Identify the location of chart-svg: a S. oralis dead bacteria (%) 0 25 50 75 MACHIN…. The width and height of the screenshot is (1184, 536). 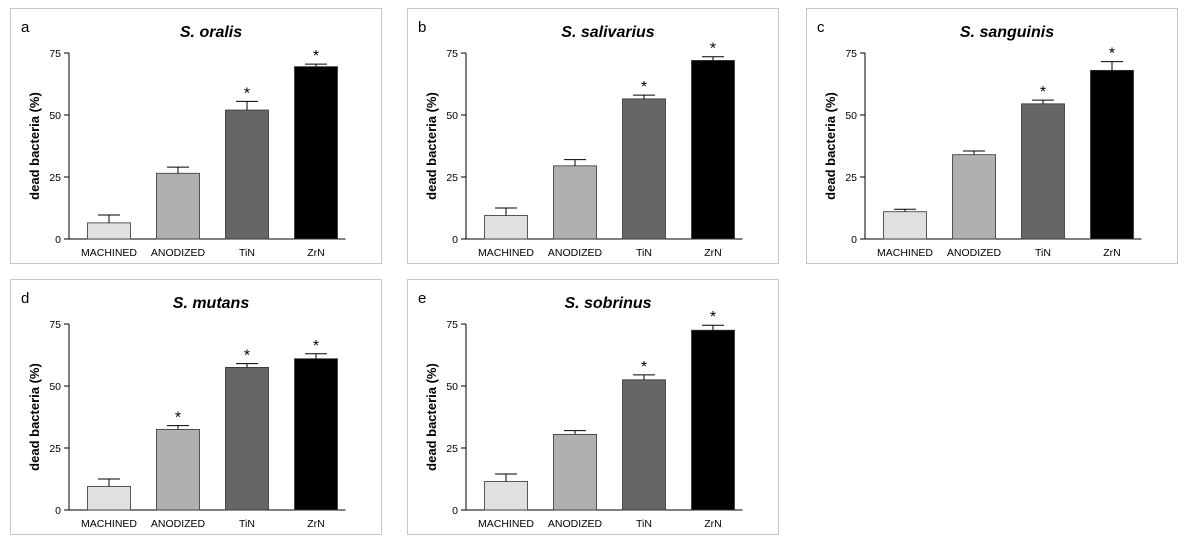
(183, 139).